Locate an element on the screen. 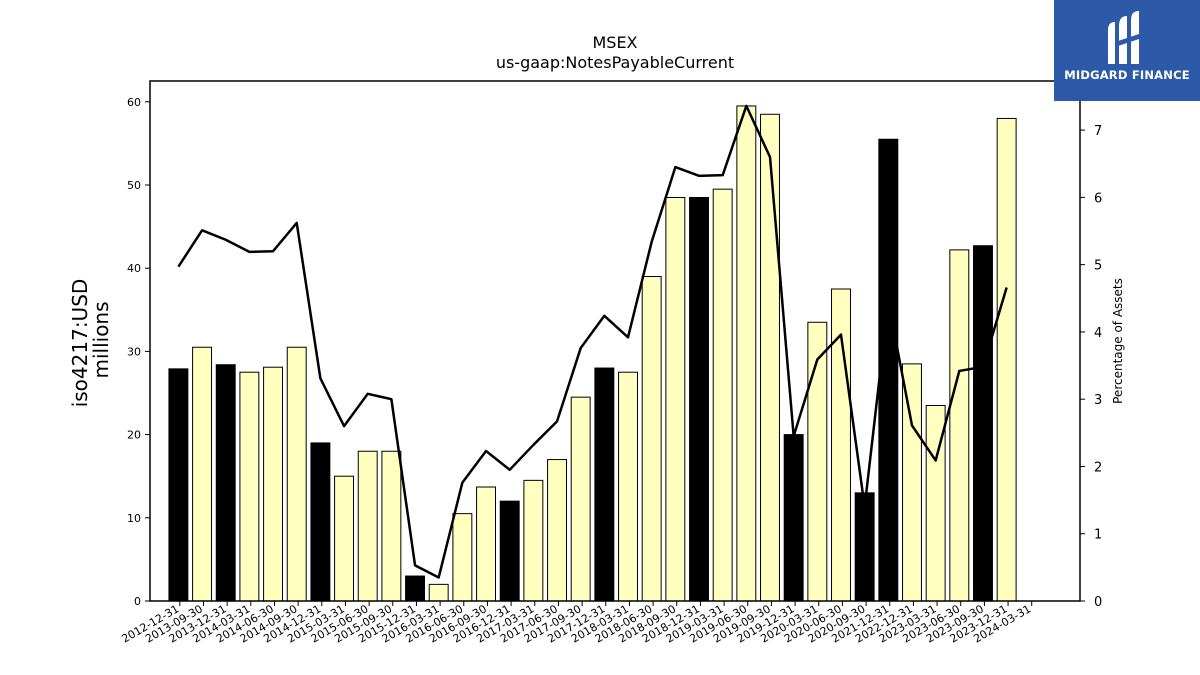 The image size is (1200, 675). y2-tick-label: 1 is located at coordinates (1098, 535).